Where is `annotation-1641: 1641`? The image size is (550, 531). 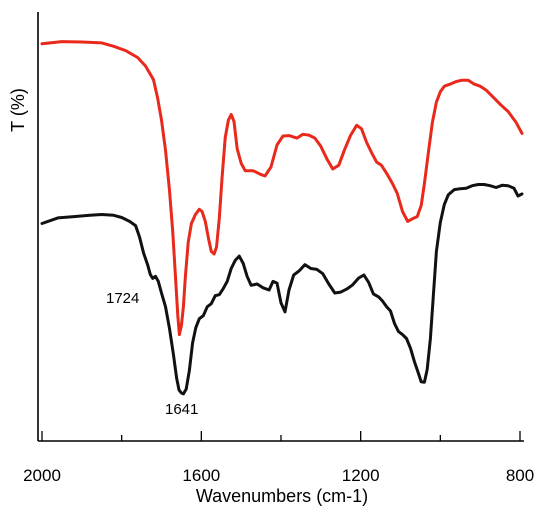
annotation-1641: 1641 is located at coordinates (181, 409).